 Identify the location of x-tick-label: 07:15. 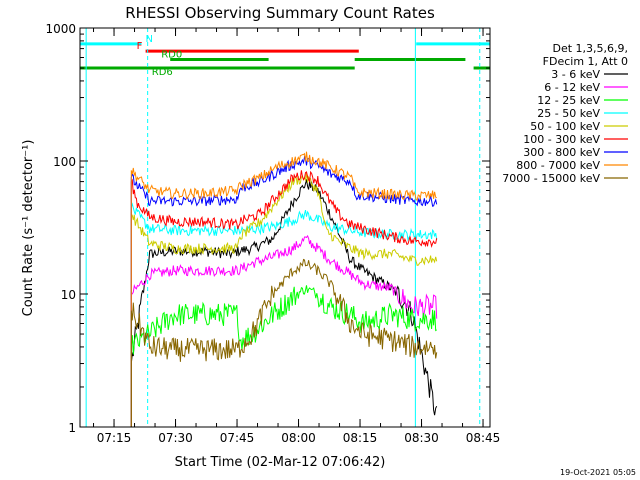
(114, 438).